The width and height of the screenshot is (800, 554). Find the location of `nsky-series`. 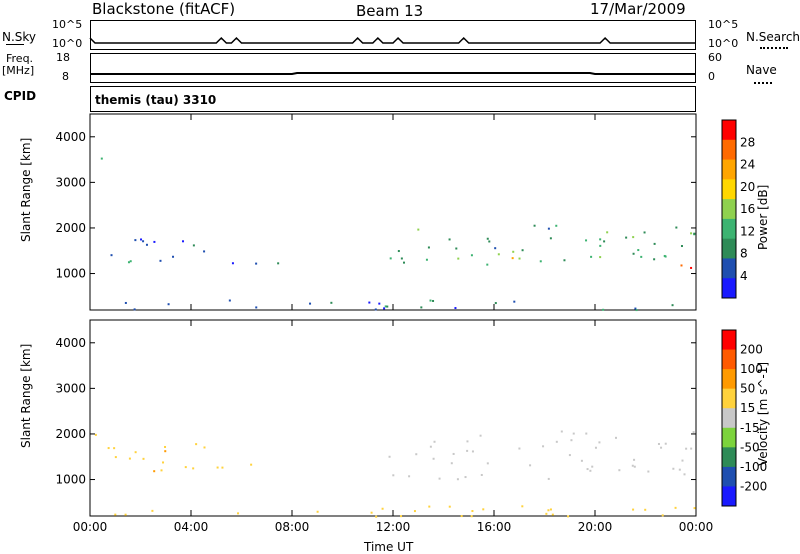

nsky-series is located at coordinates (392, 40).